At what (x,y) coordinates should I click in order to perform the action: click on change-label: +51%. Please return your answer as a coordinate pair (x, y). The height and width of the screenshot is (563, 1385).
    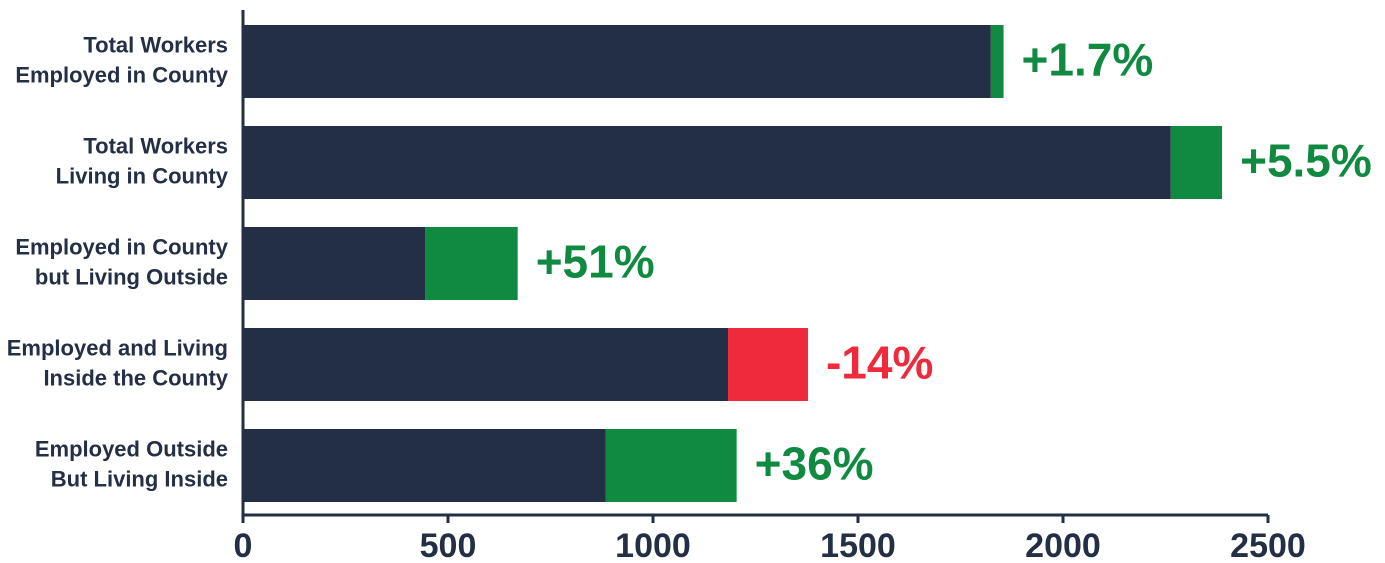
    Looking at the image, I should click on (595, 262).